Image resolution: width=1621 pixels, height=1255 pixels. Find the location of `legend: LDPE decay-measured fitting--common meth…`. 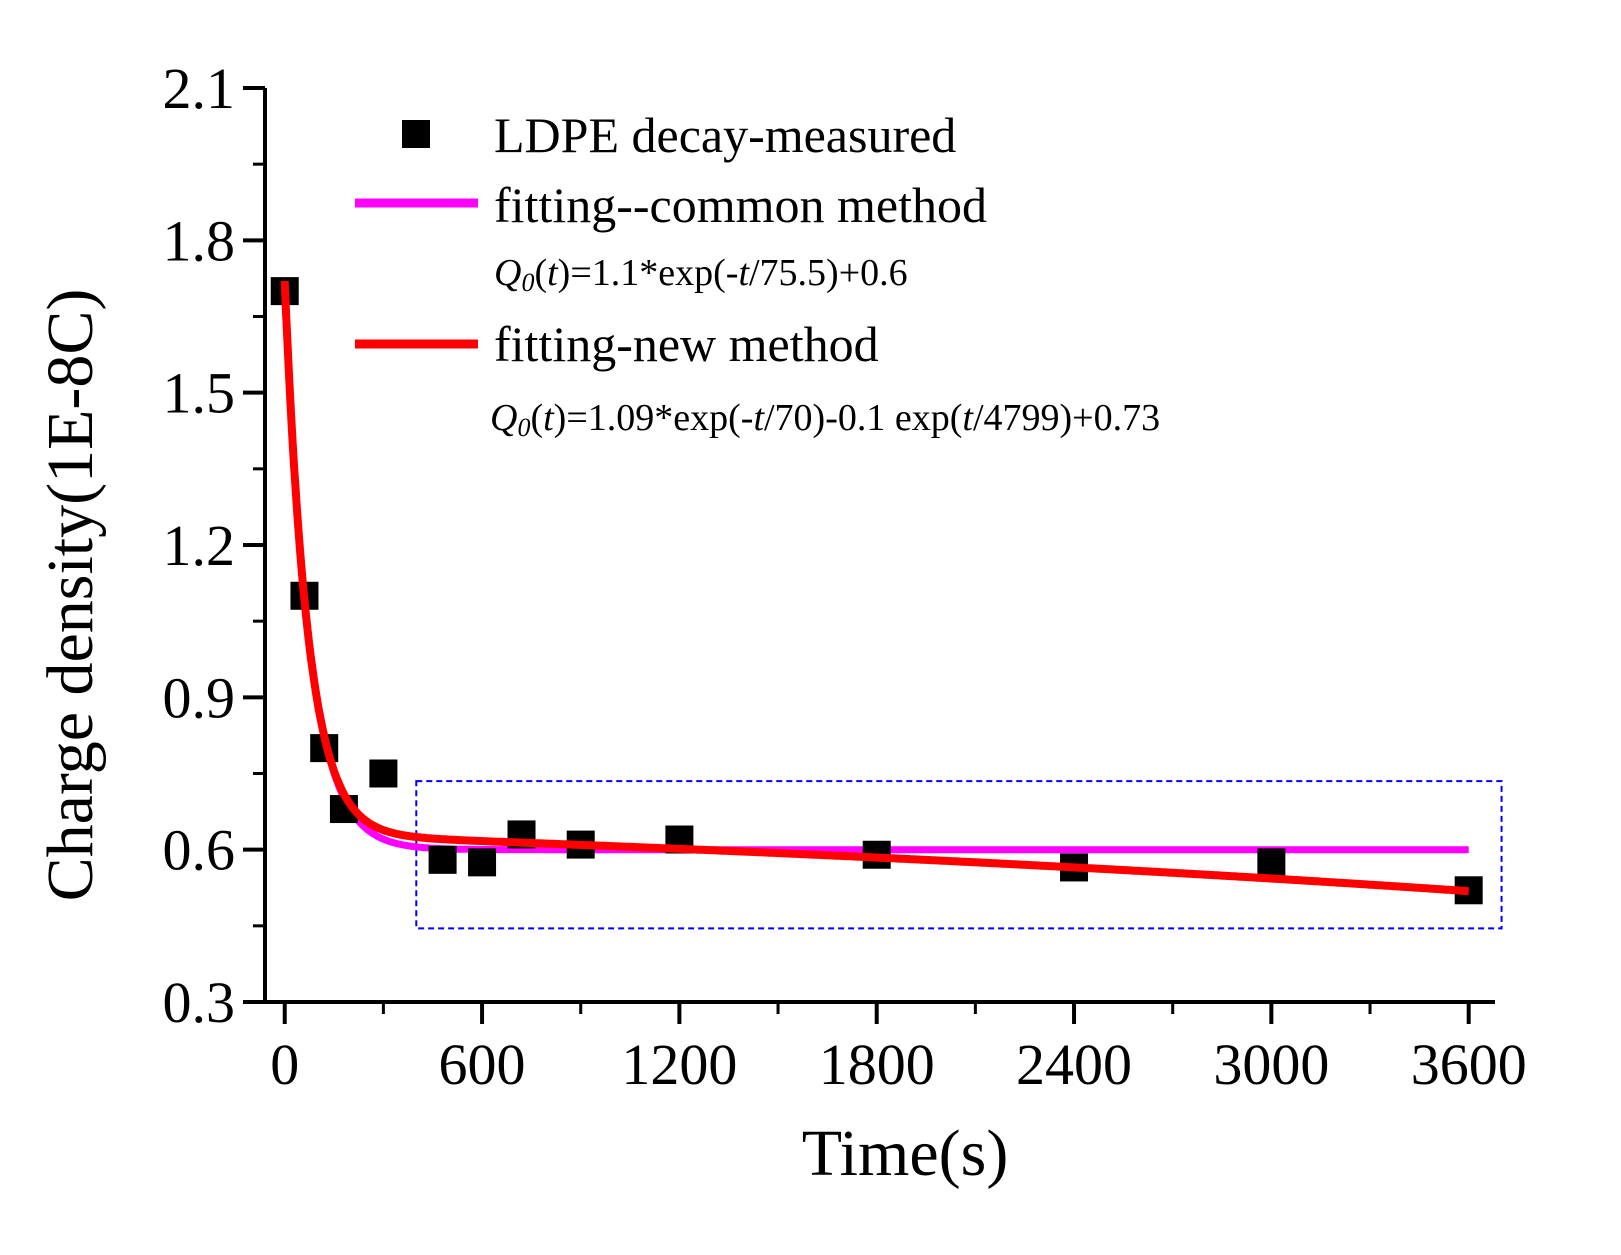

legend: LDPE decay-measured fitting--common meth… is located at coordinates (757, 274).